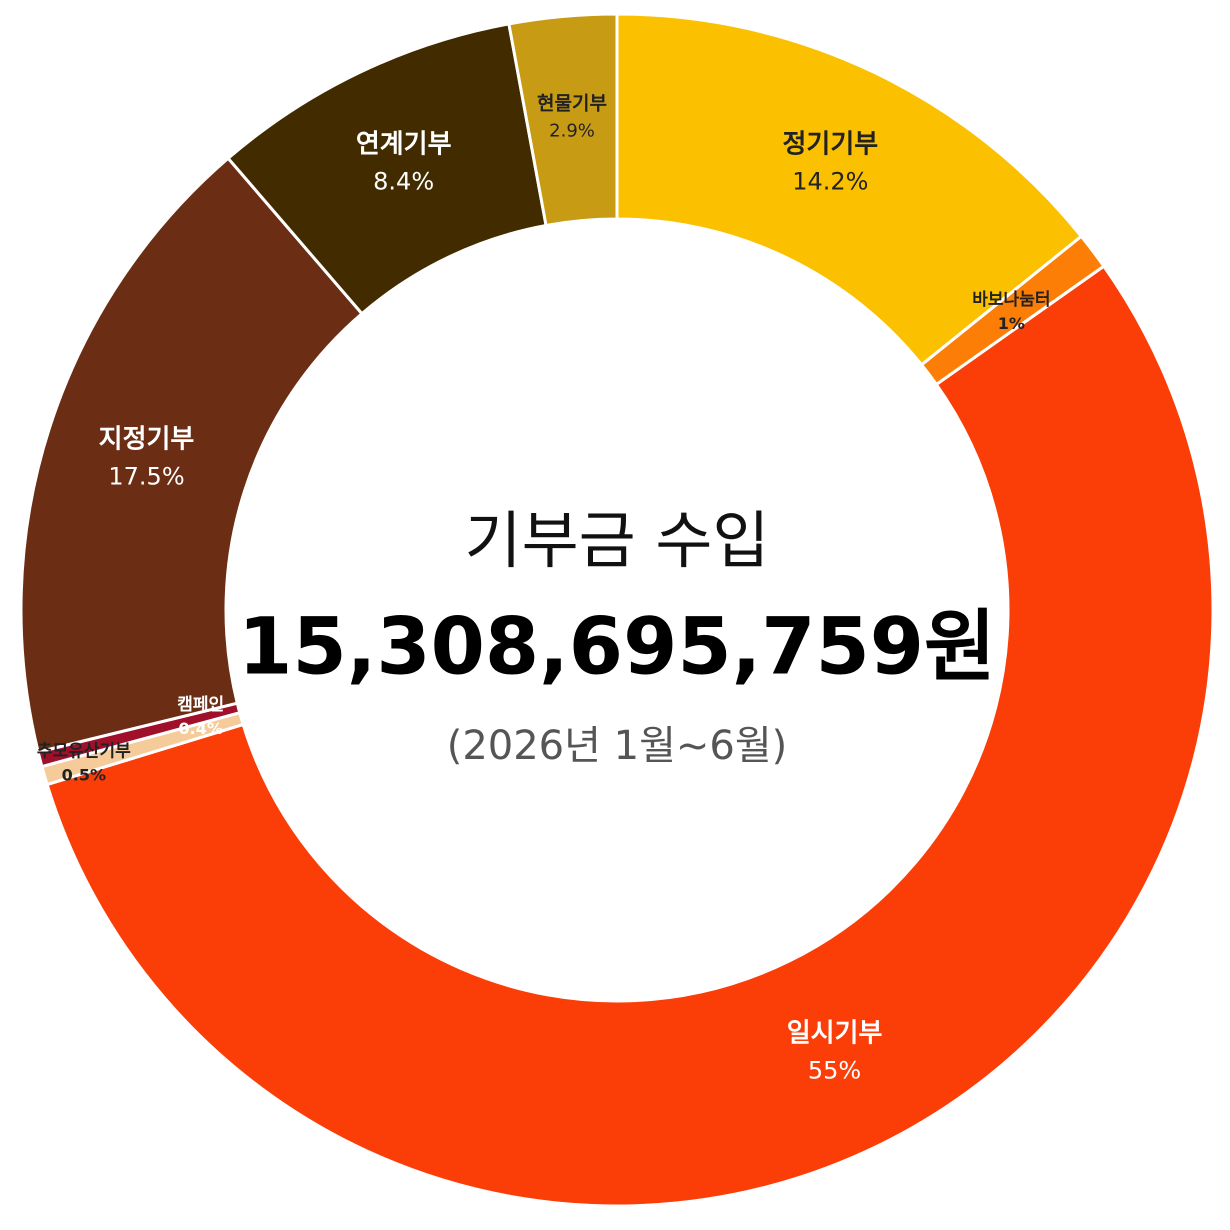 Image resolution: width=1230 pixels, height=1230 pixels. Describe the element at coordinates (84, 775) in the screenshot. I see `value-label: 0.5%` at that location.